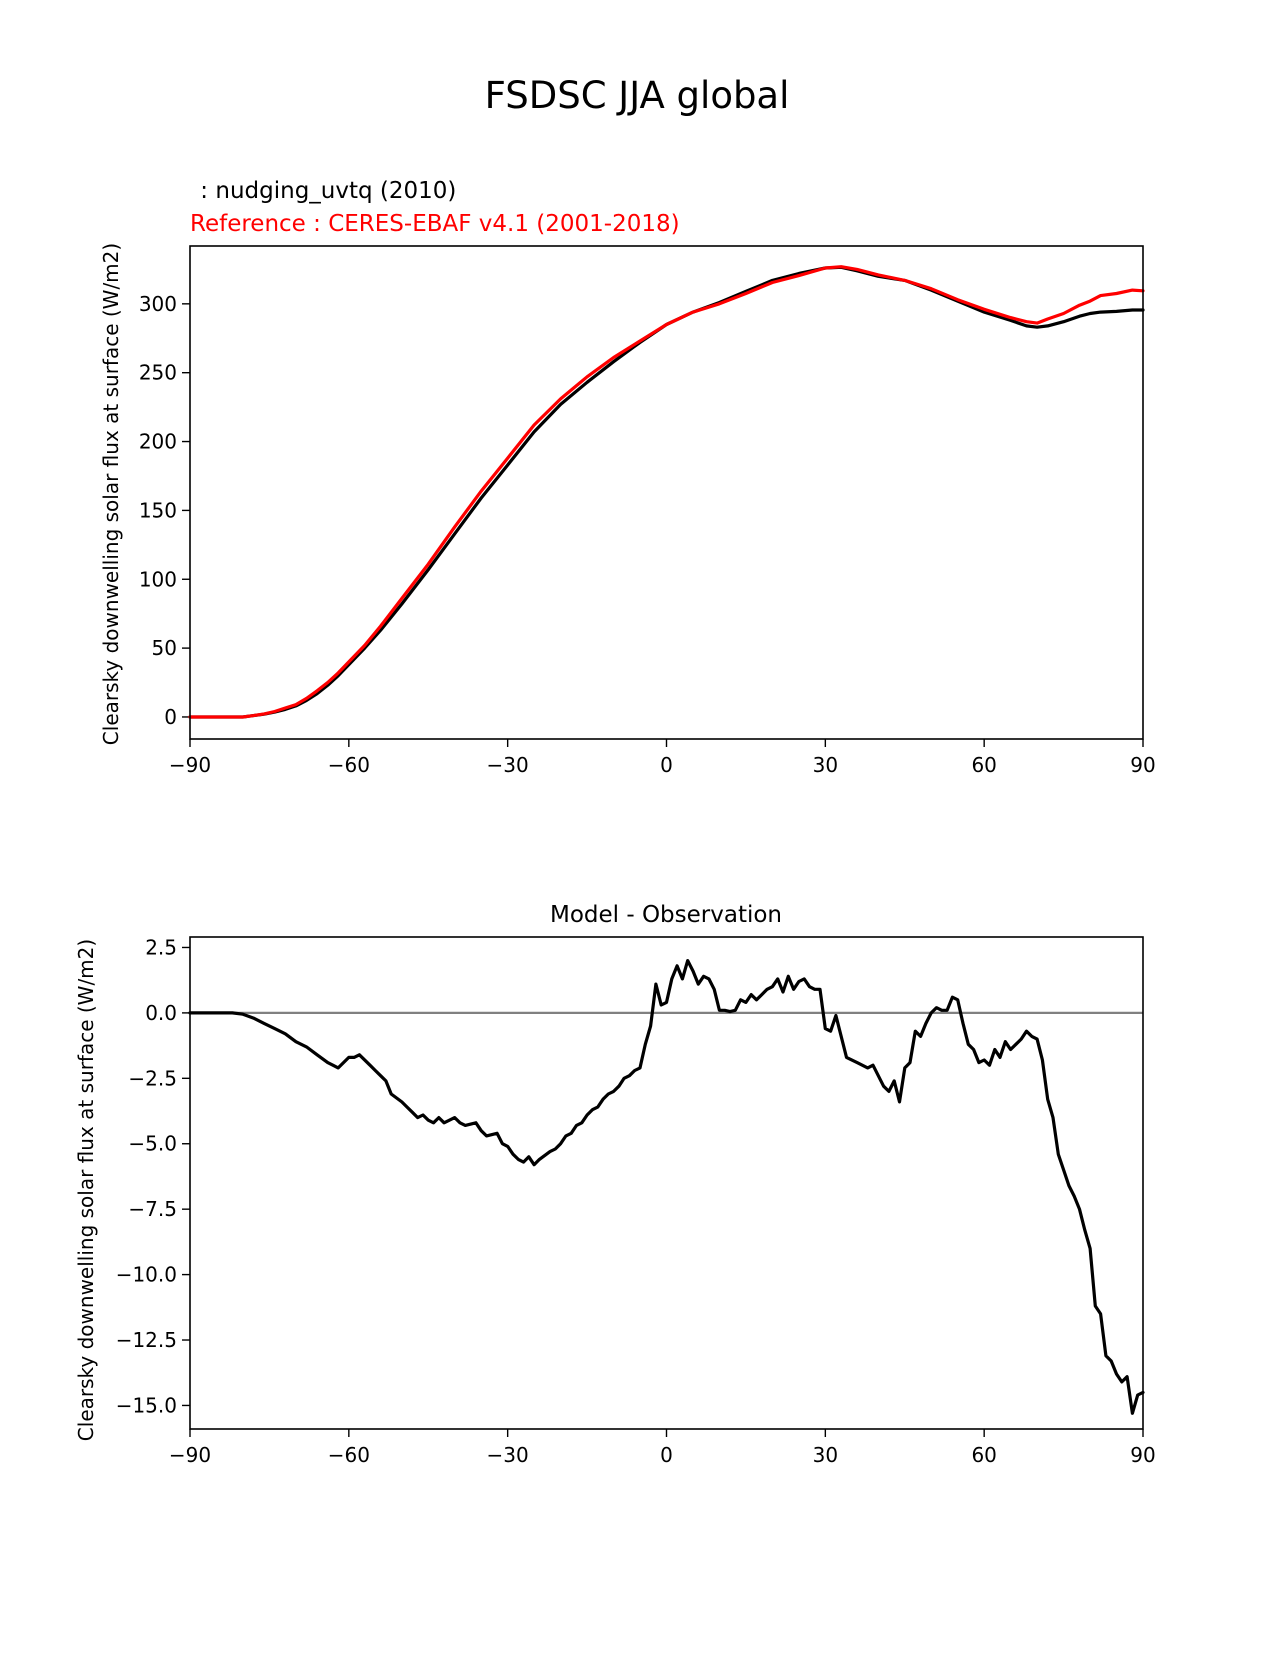 The image size is (1275, 1654). What do you see at coordinates (190, 765) in the screenshot?
I see `top-x-tick-label: −90` at bounding box center [190, 765].